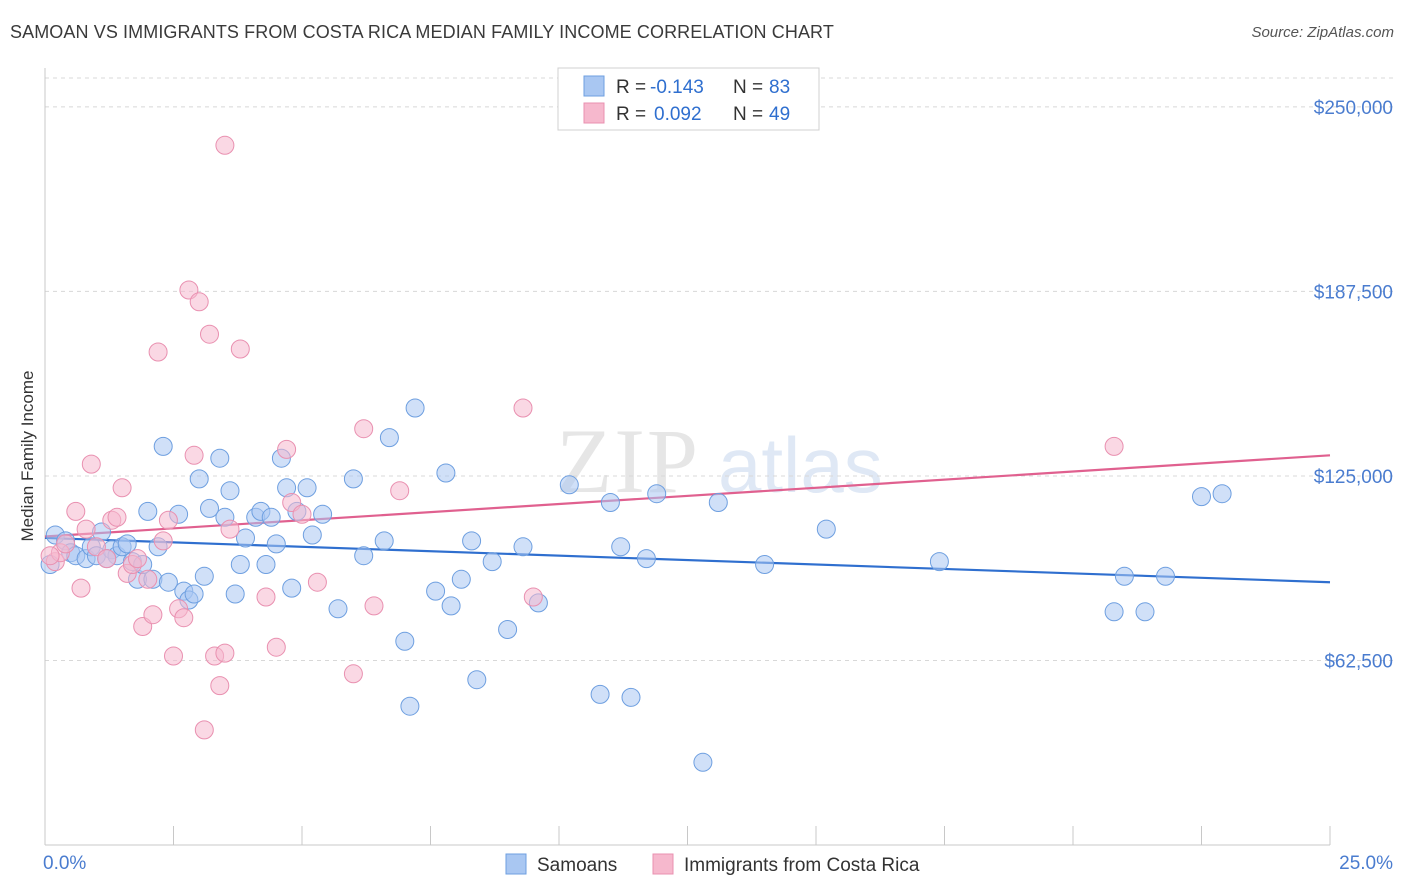 The height and width of the screenshot is (892, 1406). I want to click on legend-r-value-samoans: -0.143, so click(677, 87).